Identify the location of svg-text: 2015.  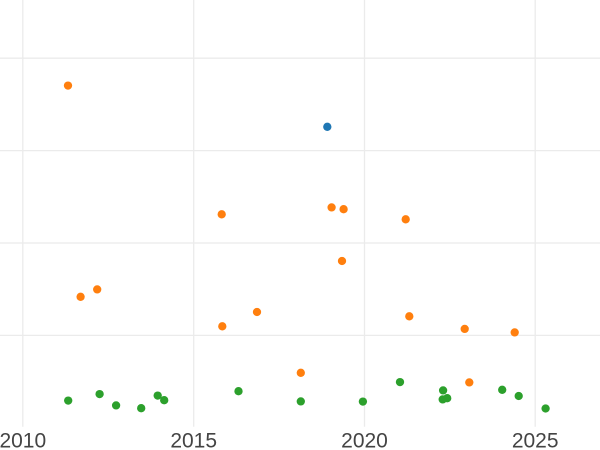
(193, 439).